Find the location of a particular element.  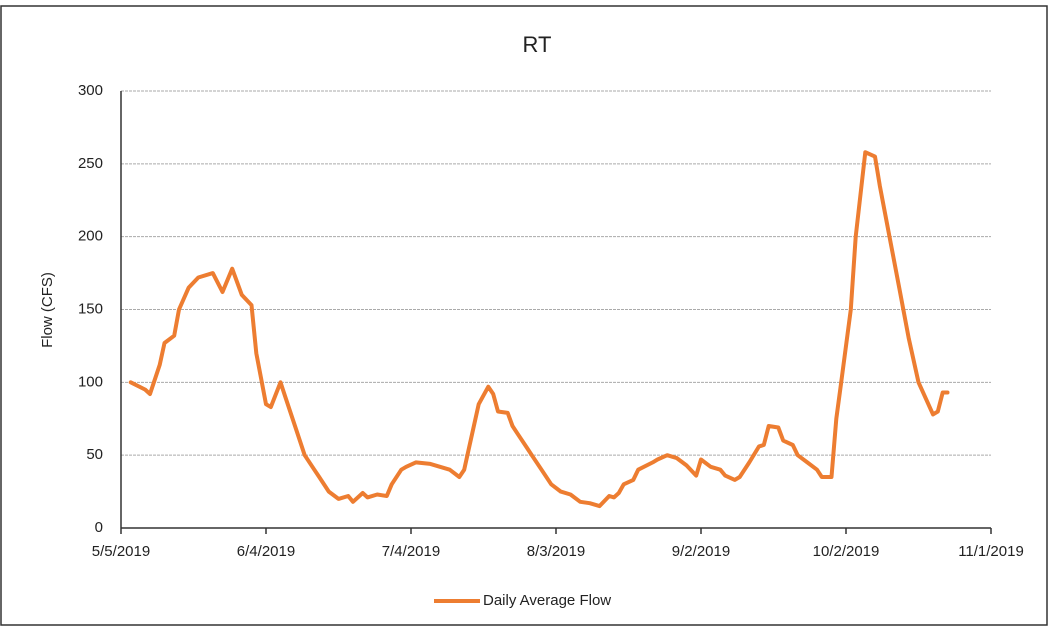

y-tick-label: 300 is located at coordinates (90, 90).